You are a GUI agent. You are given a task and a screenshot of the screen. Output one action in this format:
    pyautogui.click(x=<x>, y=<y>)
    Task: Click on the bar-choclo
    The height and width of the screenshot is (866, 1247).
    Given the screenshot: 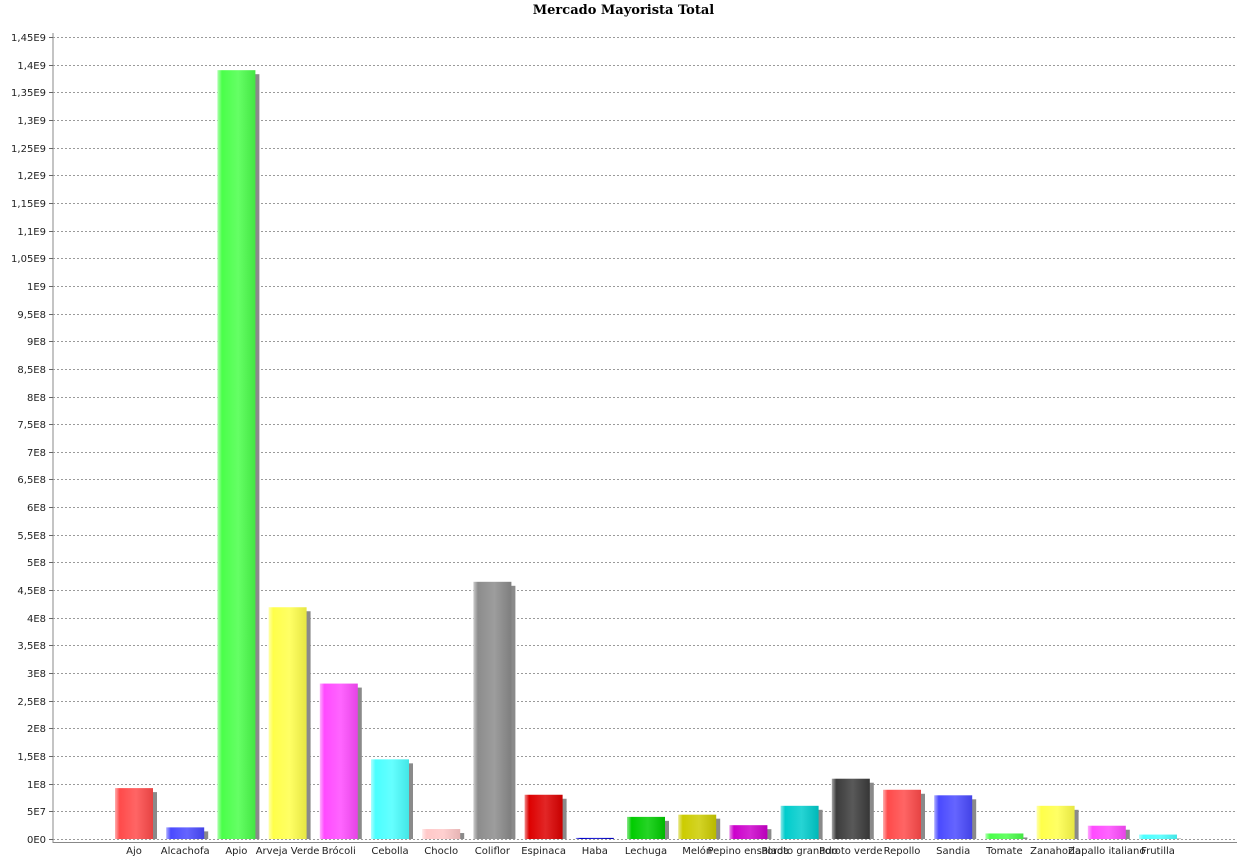 What is the action you would take?
    pyautogui.click(x=441, y=834)
    